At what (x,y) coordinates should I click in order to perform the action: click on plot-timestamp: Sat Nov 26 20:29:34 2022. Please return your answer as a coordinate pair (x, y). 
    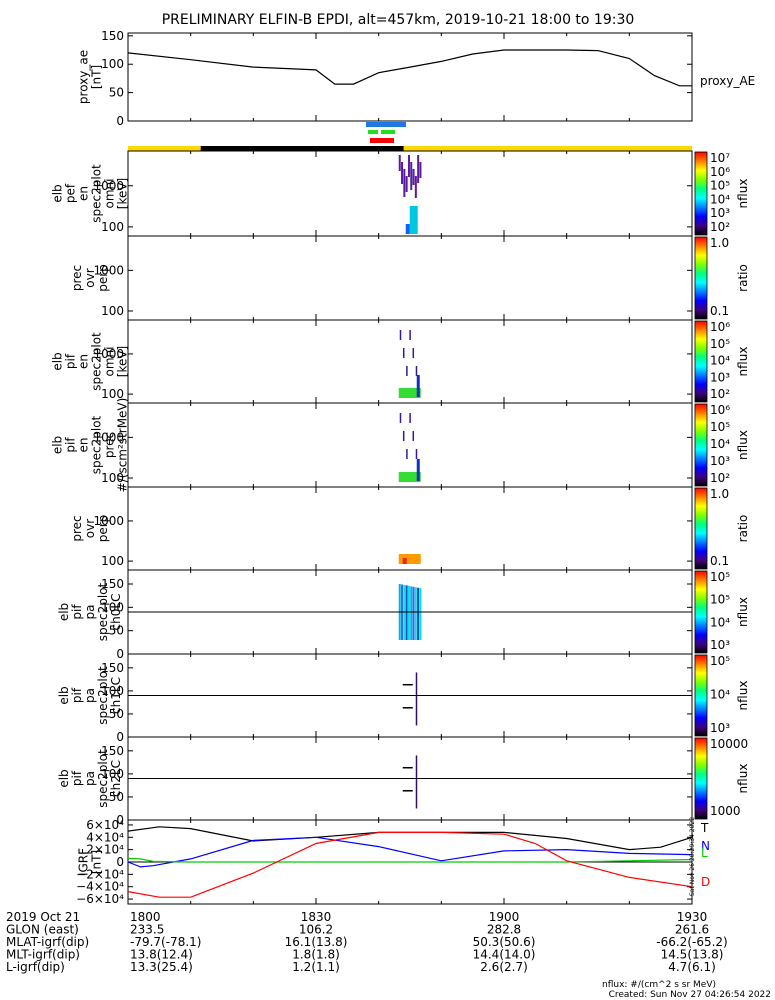
    Looking at the image, I should click on (692, 856).